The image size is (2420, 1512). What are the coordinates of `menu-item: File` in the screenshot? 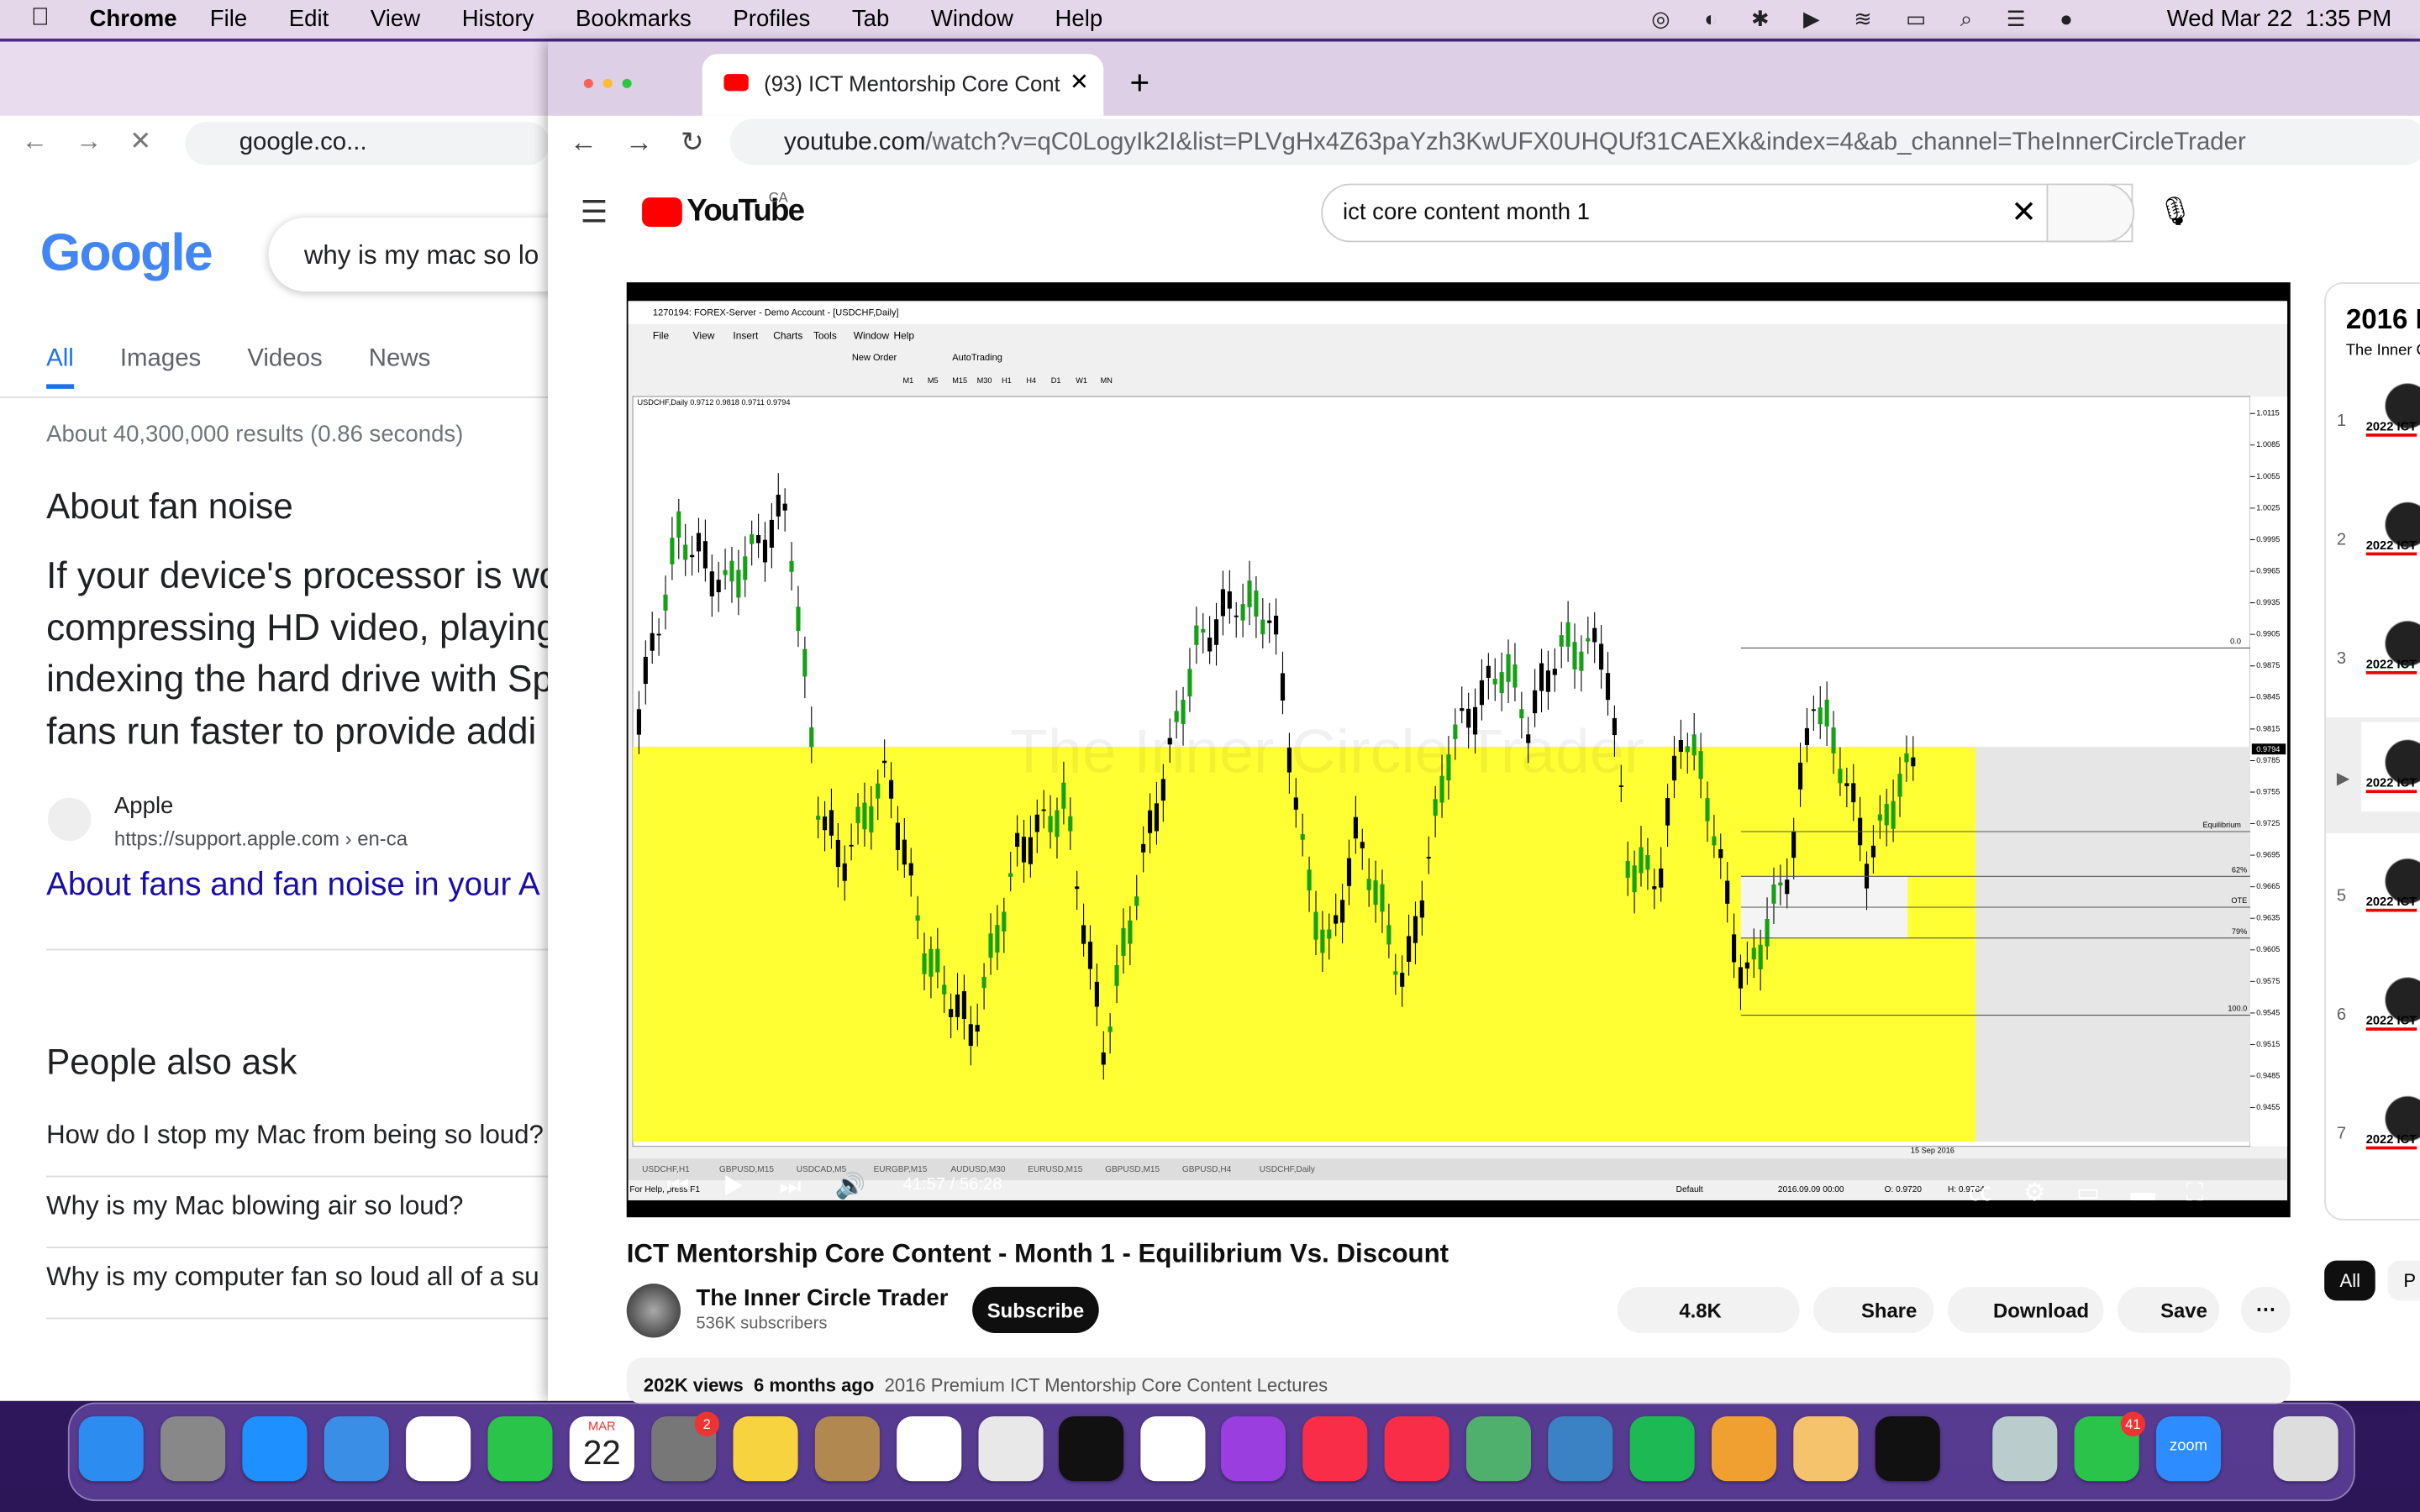 It's located at (228, 19).